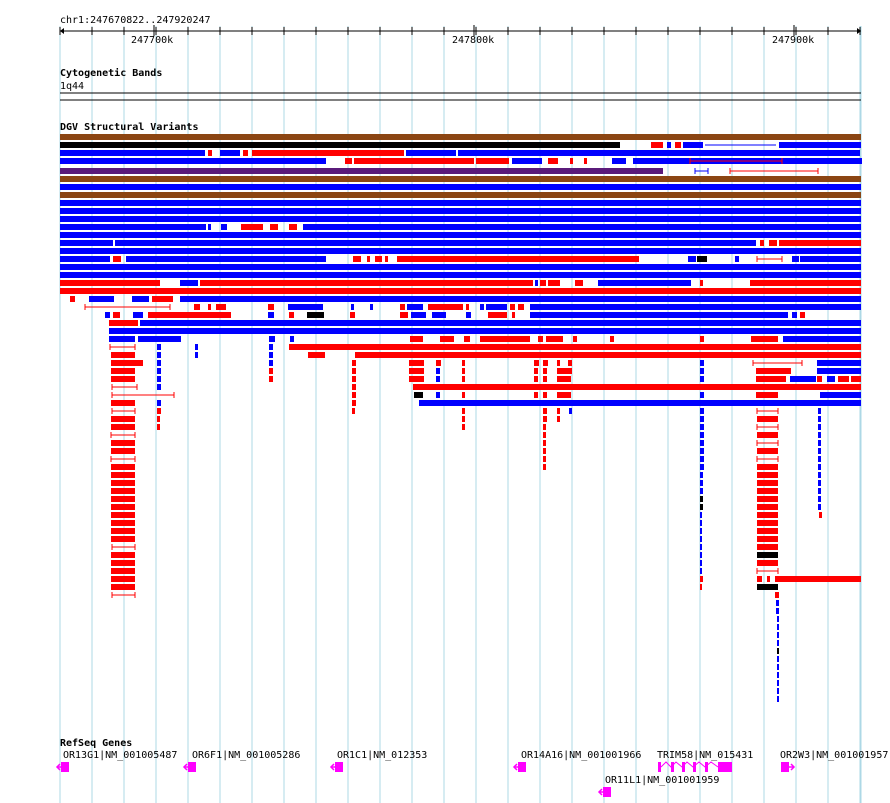 This screenshot has height=803, width=890. I want to click on gene-label-or13g1: OR13G1|NM_001005487, so click(120, 755).